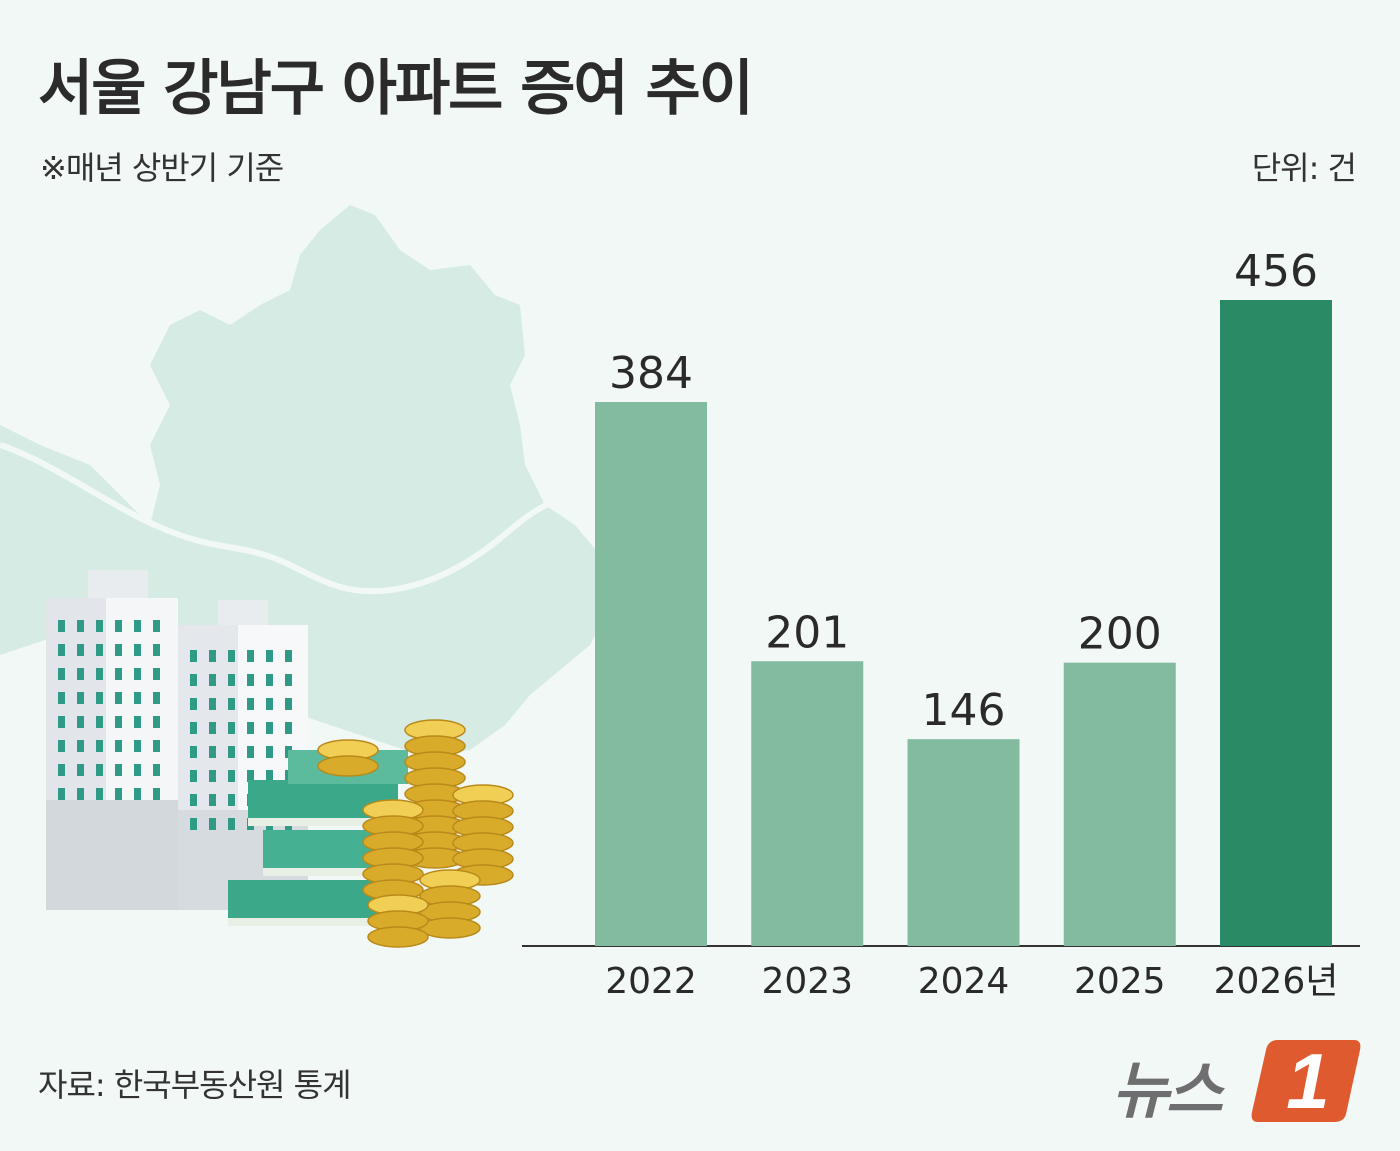 Image resolution: width=1400 pixels, height=1151 pixels. What do you see at coordinates (162, 168) in the screenshot?
I see `chart-note: ※매년 상반기 기준` at bounding box center [162, 168].